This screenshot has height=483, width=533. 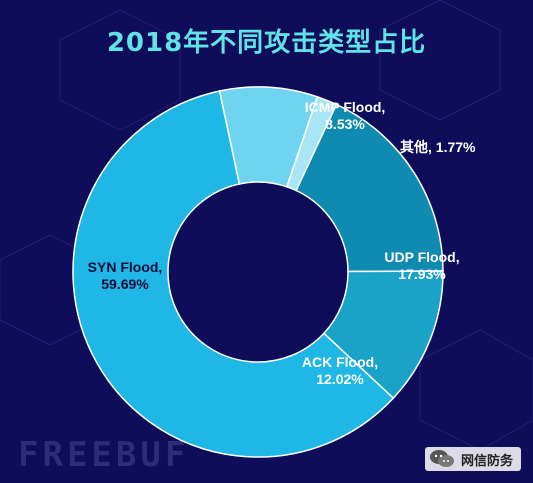 I want to click on data-label-4: SYN Flood, 59.69%, so click(x=125, y=275).